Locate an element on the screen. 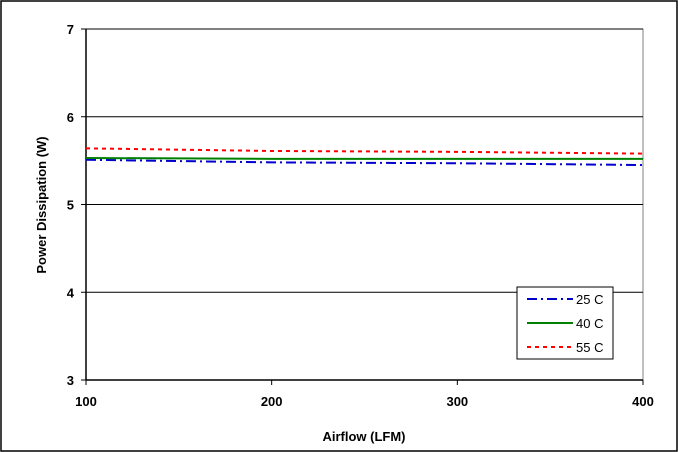 Image resolution: width=678 pixels, height=452 pixels. series-line-40-c is located at coordinates (364, 158).